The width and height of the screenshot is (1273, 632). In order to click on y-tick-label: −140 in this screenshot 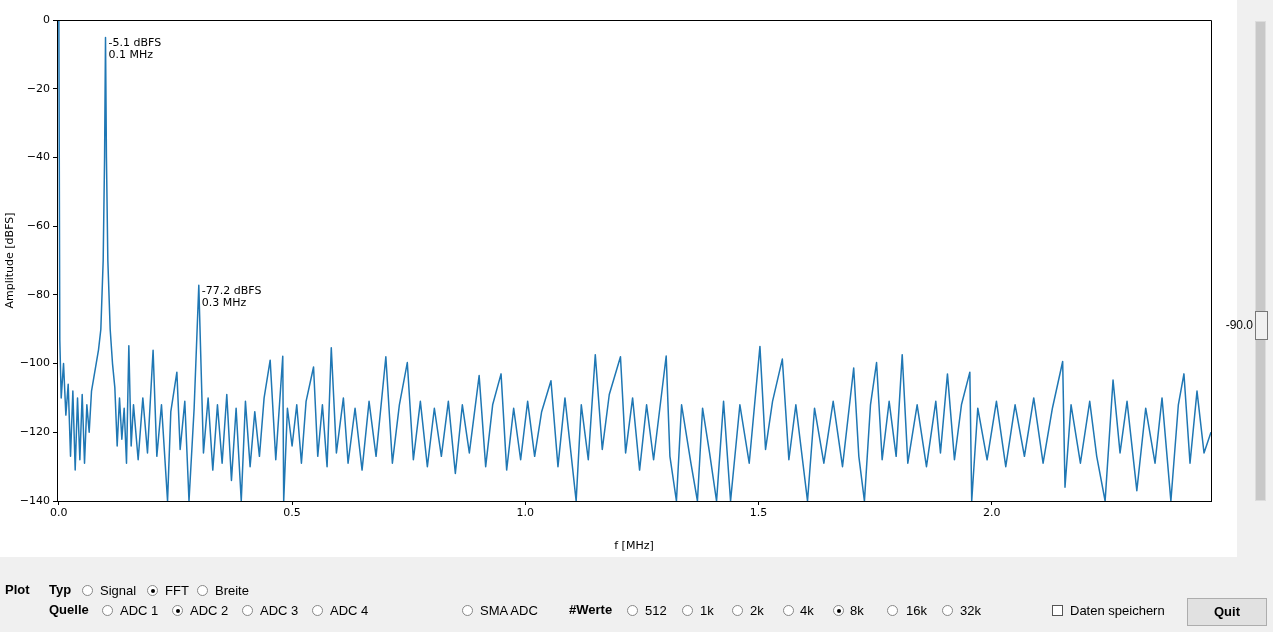, I will do `click(34, 500)`.